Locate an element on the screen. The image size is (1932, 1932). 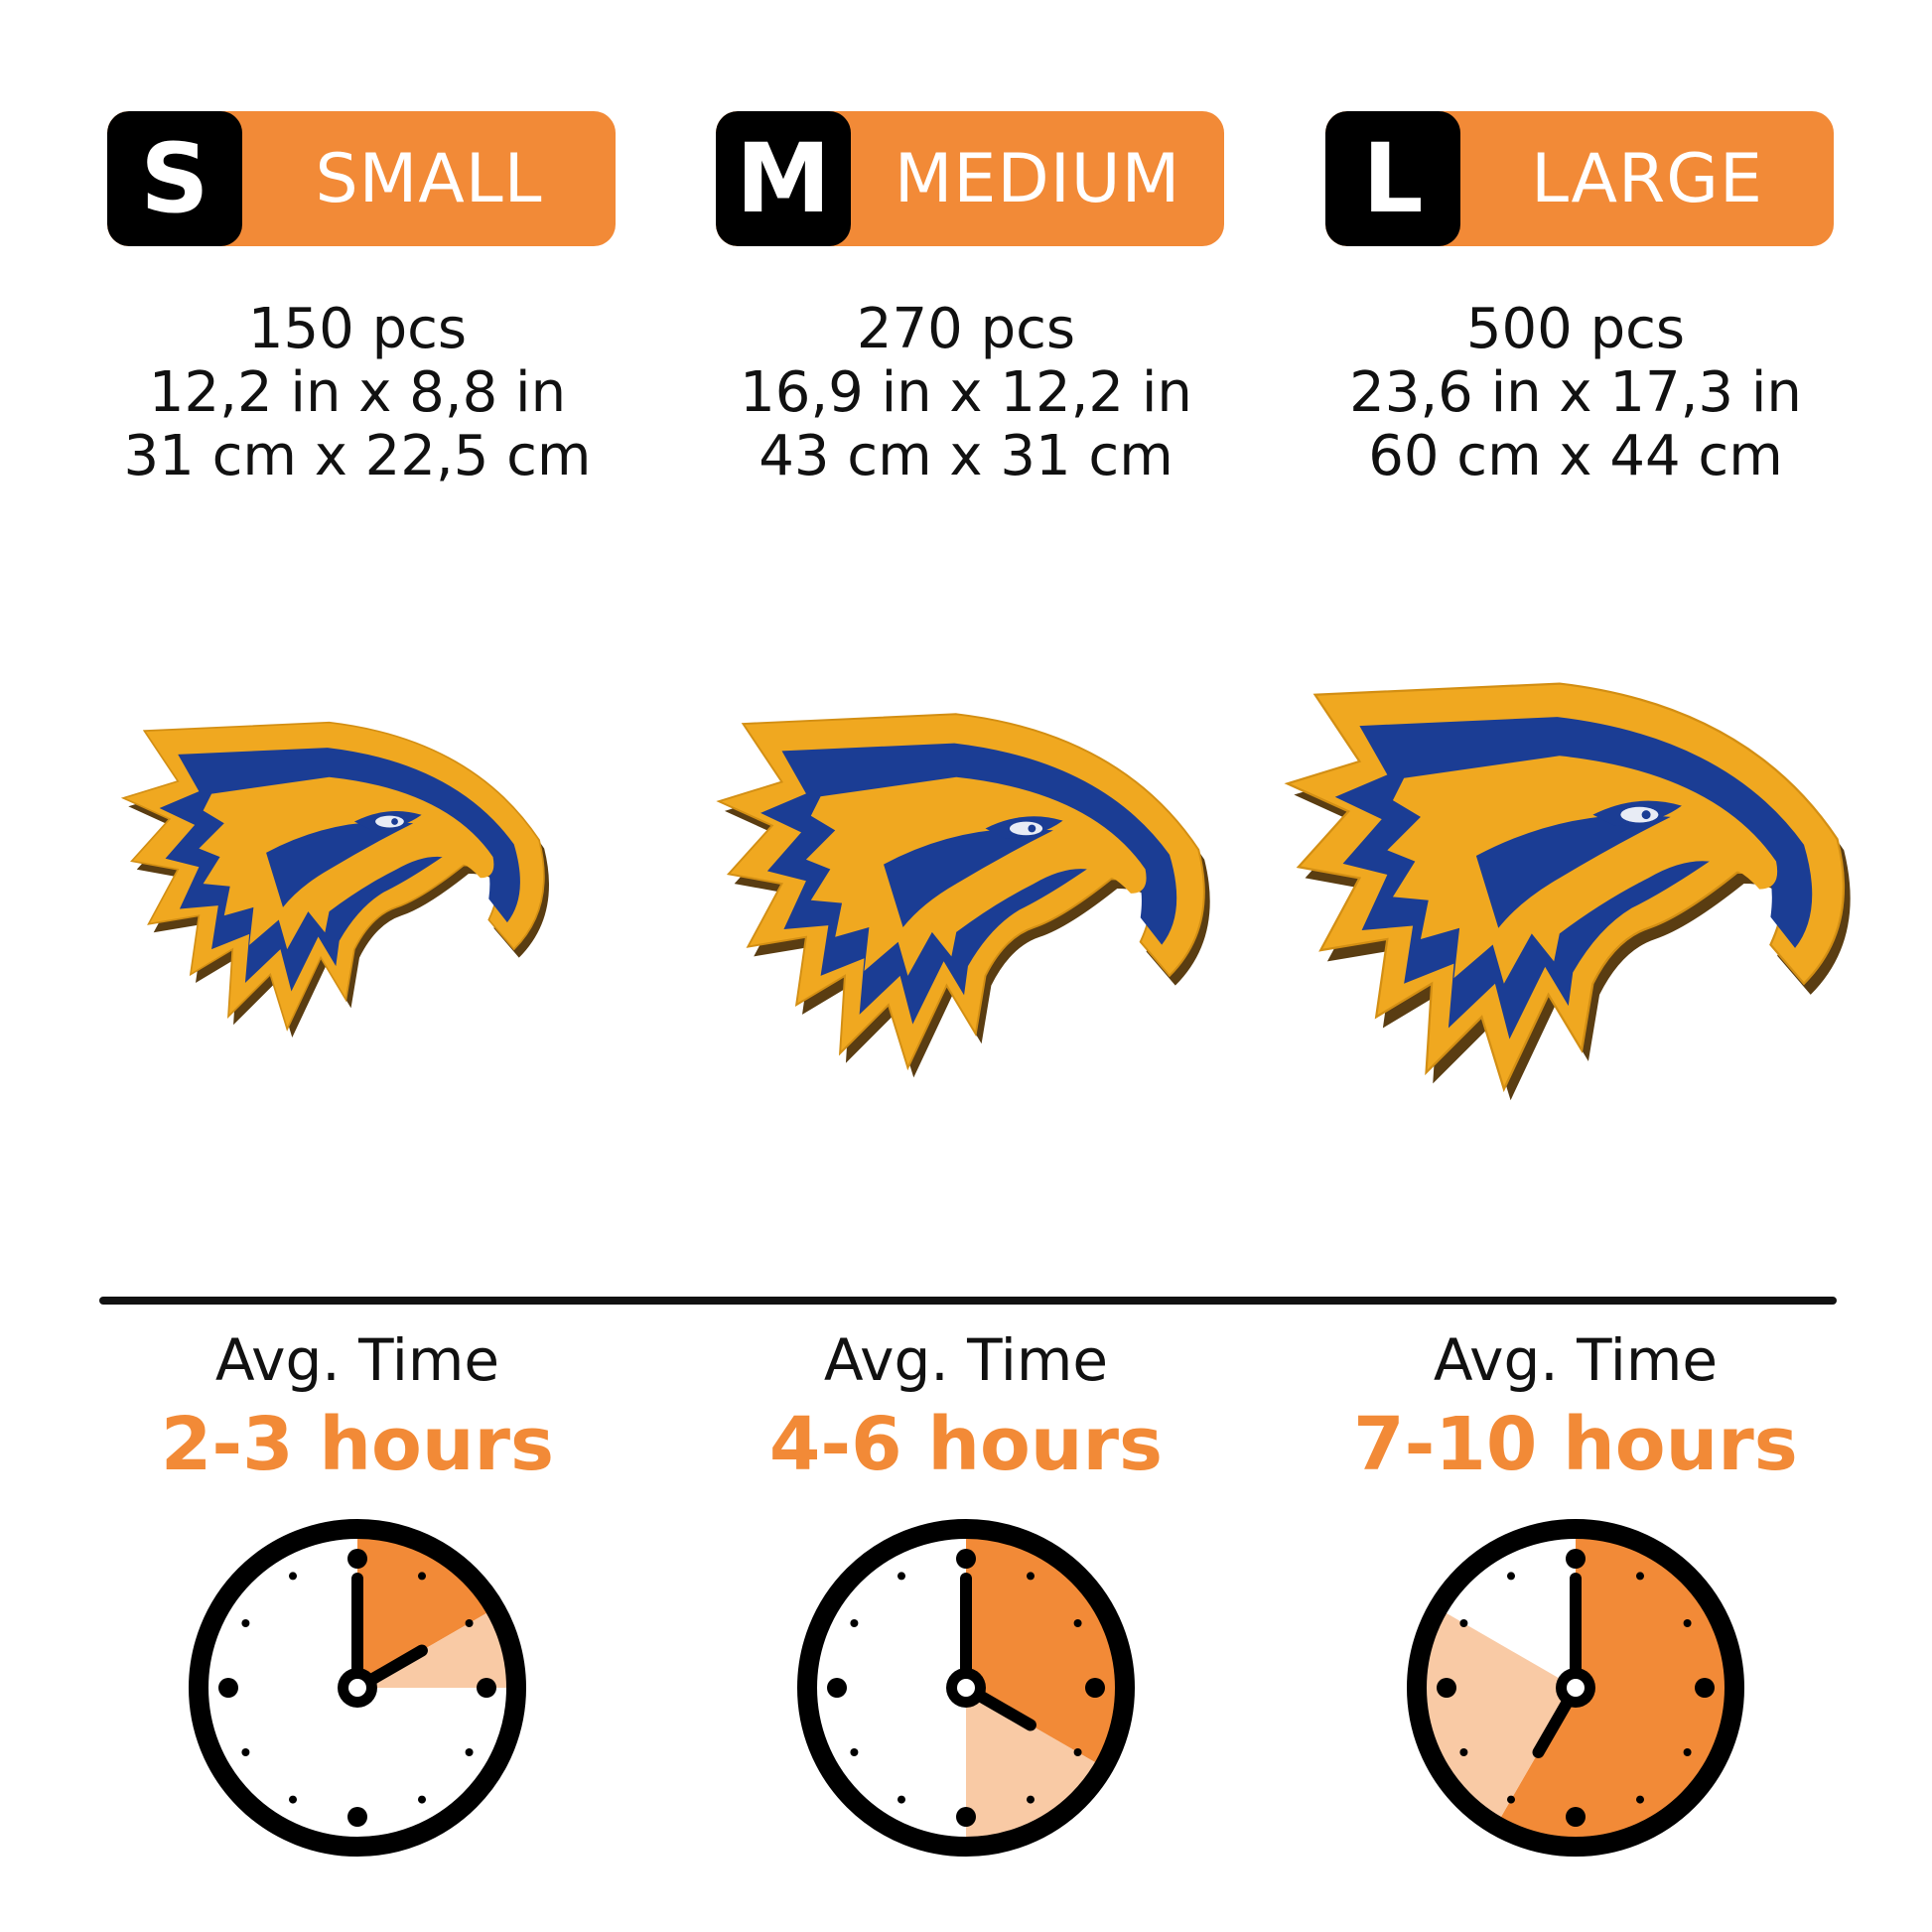
avg-time-hours: 4-6 hours is located at coordinates (966, 1445).